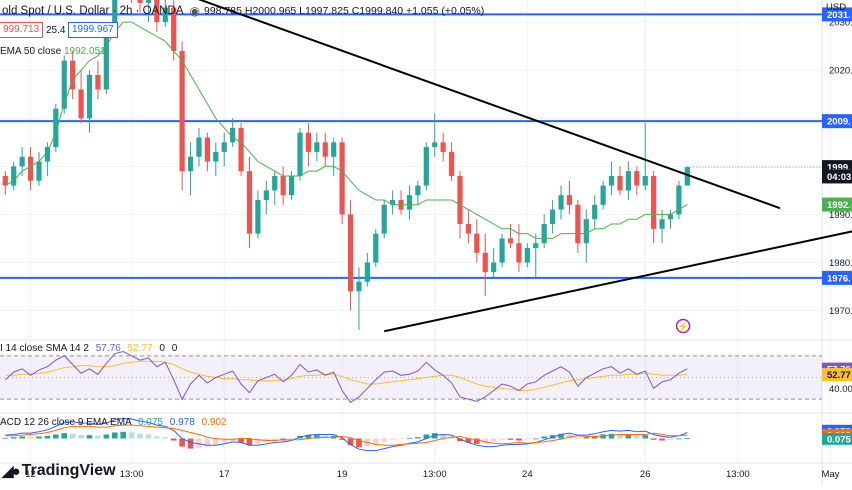 The width and height of the screenshot is (852, 490). Describe the element at coordinates (830, 474) in the screenshot. I see `time-tick-label: May` at that location.